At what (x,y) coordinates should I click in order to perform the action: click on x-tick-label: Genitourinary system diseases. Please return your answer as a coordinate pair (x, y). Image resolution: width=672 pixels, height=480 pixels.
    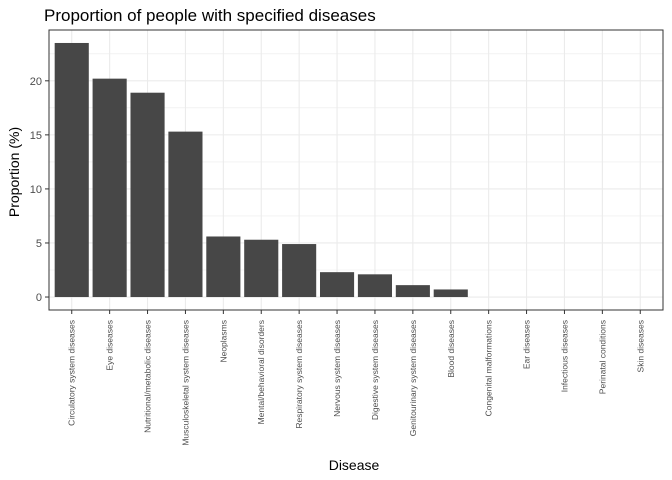
    Looking at the image, I should click on (413, 378).